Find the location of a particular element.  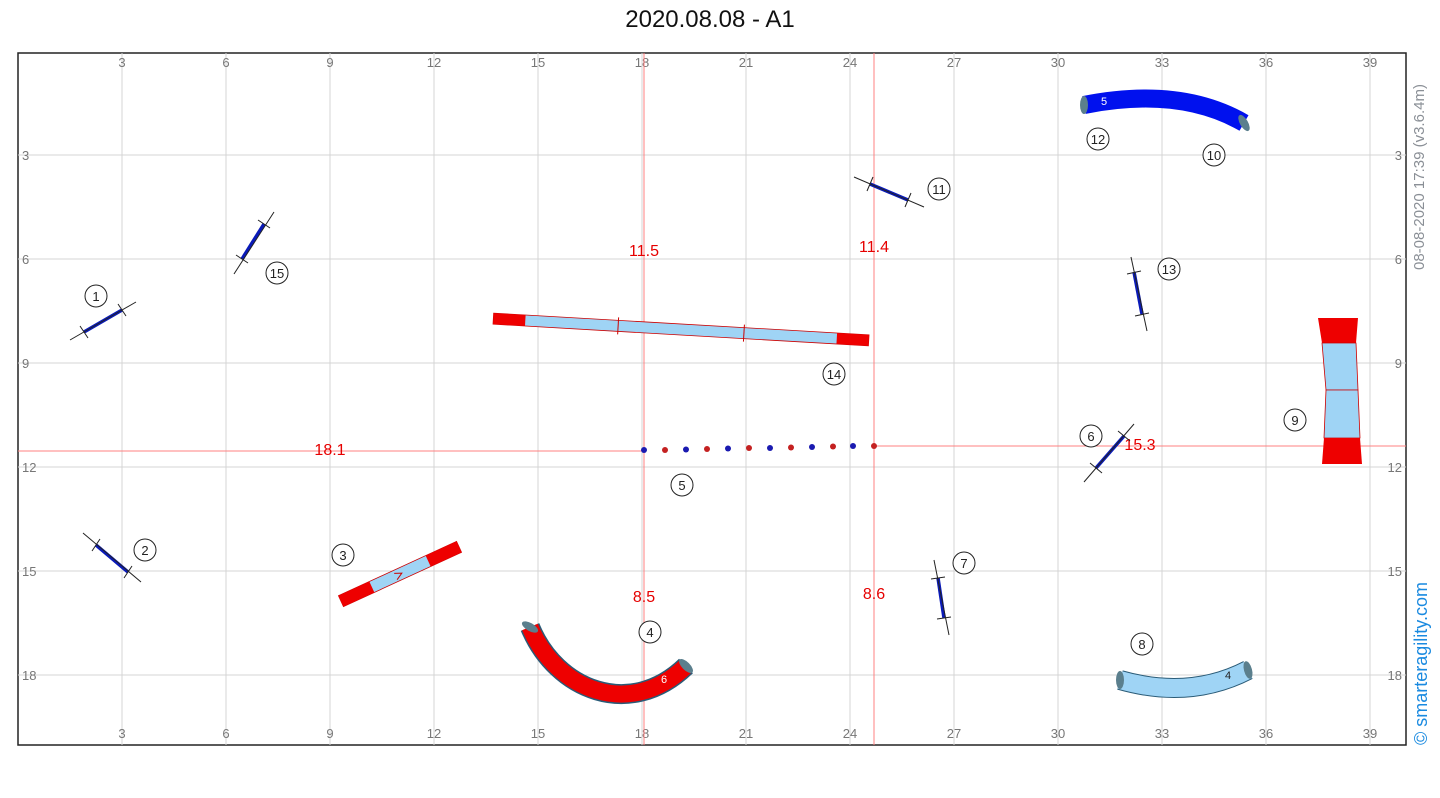

x-tick-bottom: 27 is located at coordinates (954, 733).